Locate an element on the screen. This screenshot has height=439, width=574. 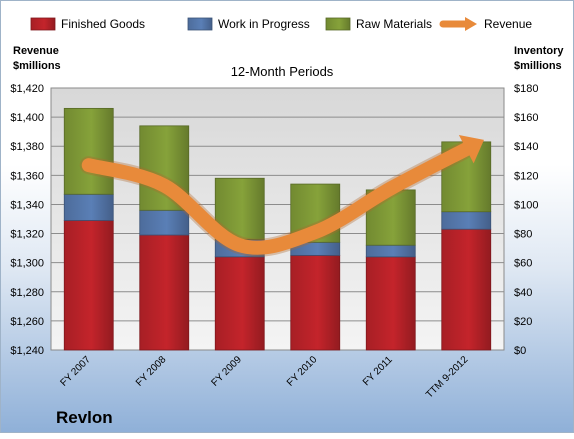
y-right-ticks: $0 $20 $40 $60 $80 $100 $120 $140 $160 $180 is located at coordinates (526, 220).